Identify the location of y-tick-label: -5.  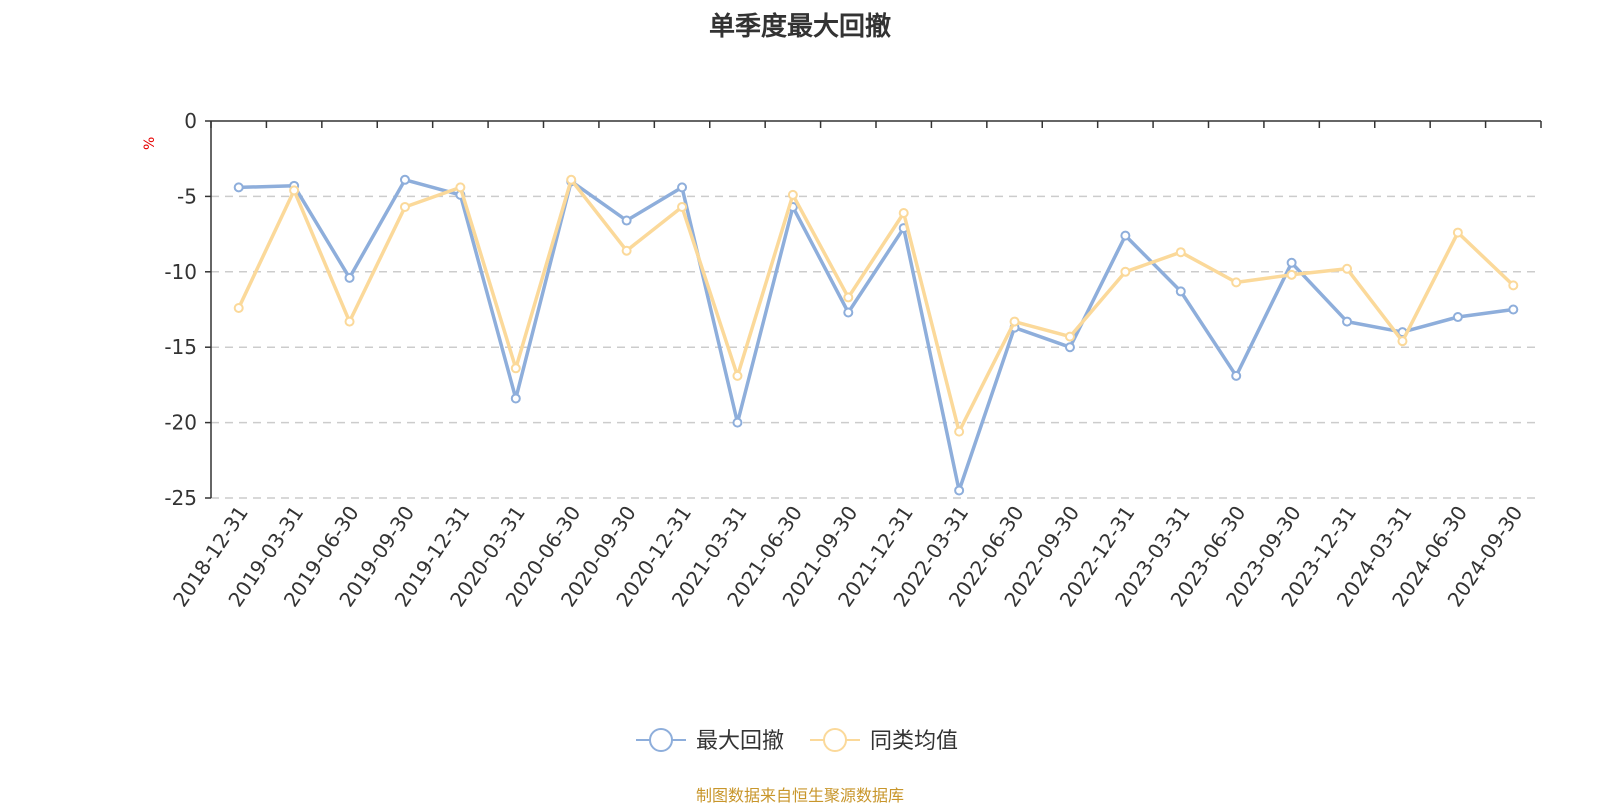
(187, 196).